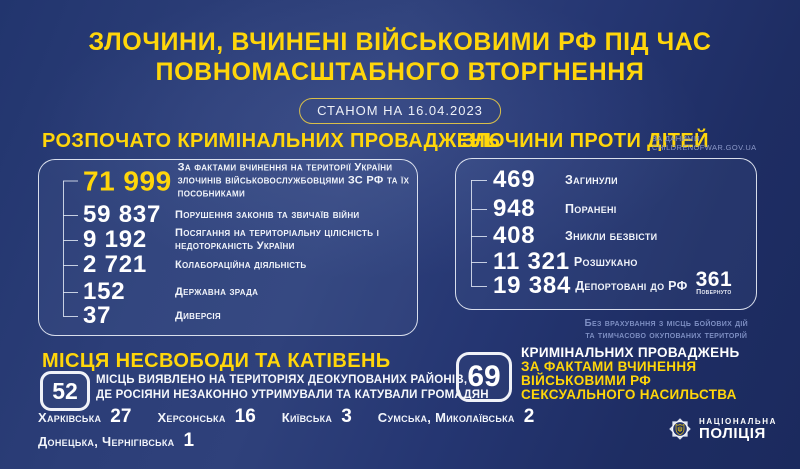 Image resolution: width=800 pixels, height=469 pixels. Describe the element at coordinates (115, 239) in the screenshot. I see `stat-value: 9 192` at that location.